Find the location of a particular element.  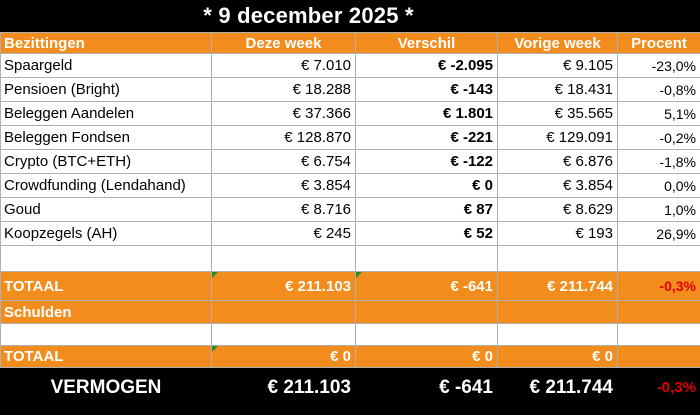

debts-label: Schulden is located at coordinates (106, 312).